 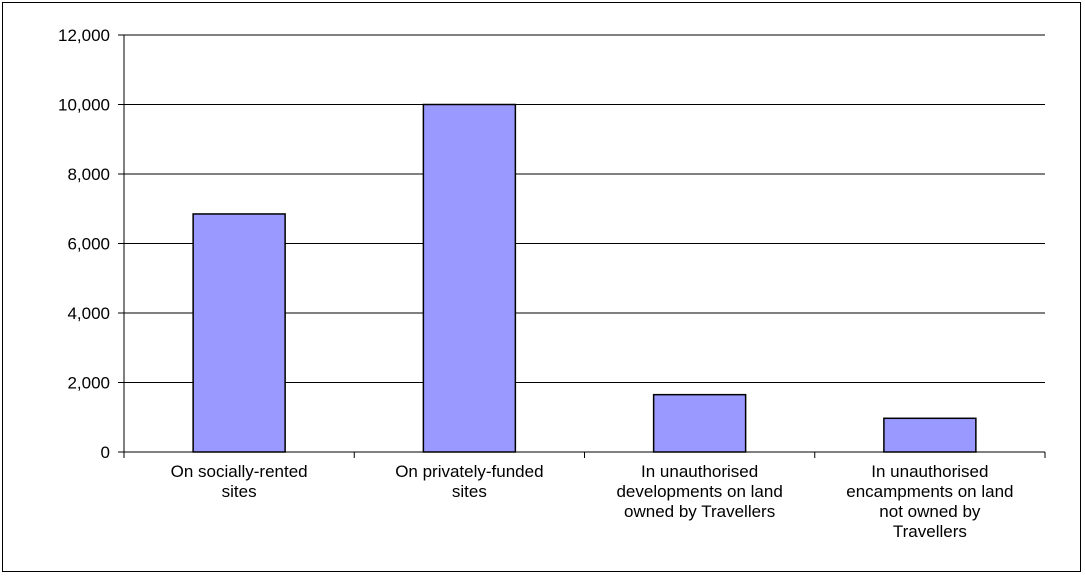 What do you see at coordinates (84, 105) in the screenshot?
I see `y-tick-label: 10,000` at bounding box center [84, 105].